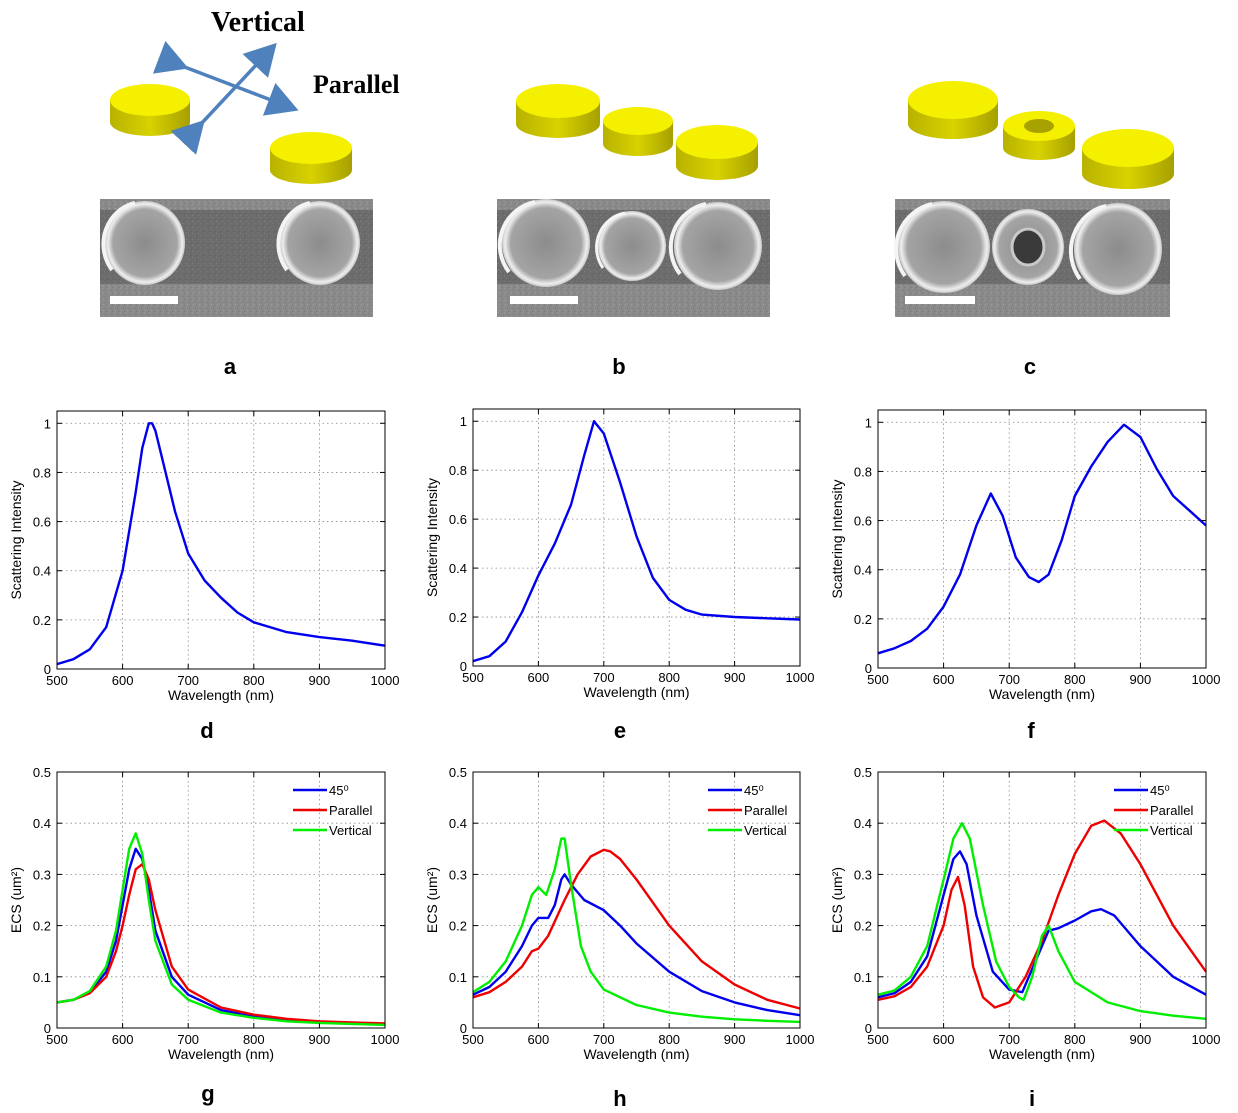  What do you see at coordinates (206, 730) in the screenshot?
I see `panel-label-d: d` at bounding box center [206, 730].